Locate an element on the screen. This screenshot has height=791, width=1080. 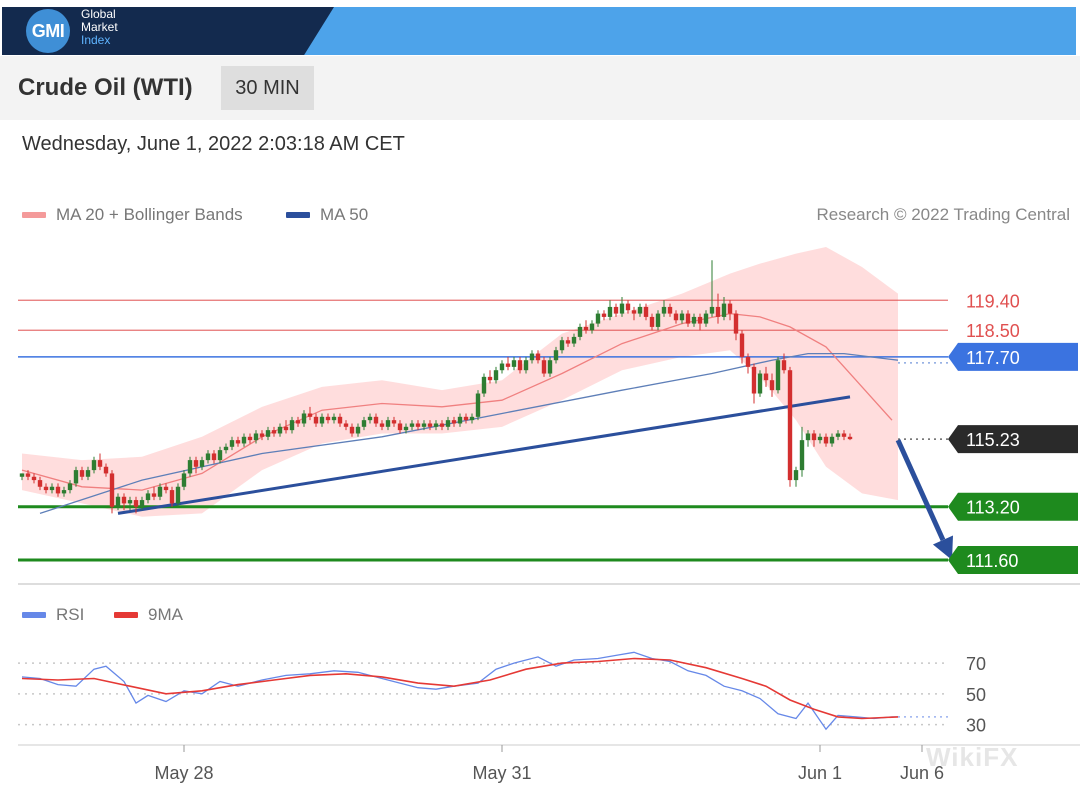
last-badge-label: 115.23 is located at coordinates (993, 440).